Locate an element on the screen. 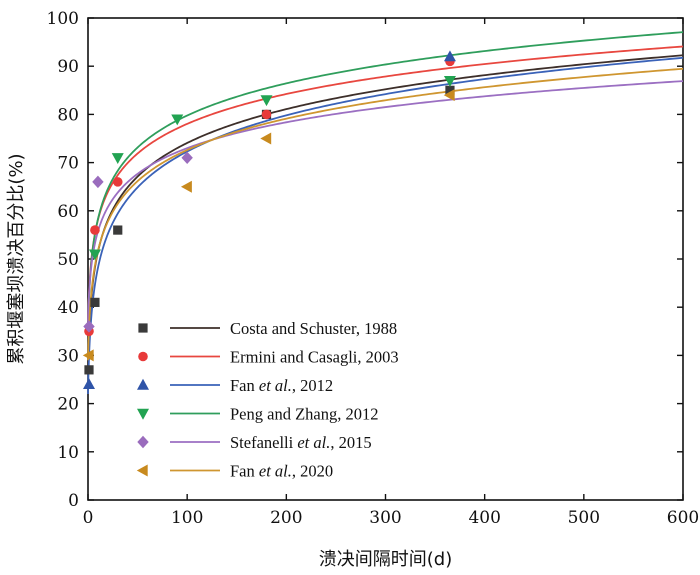 The width and height of the screenshot is (700, 575). legend-label-part: Ermini and Casagli, 2003 is located at coordinates (314, 357).